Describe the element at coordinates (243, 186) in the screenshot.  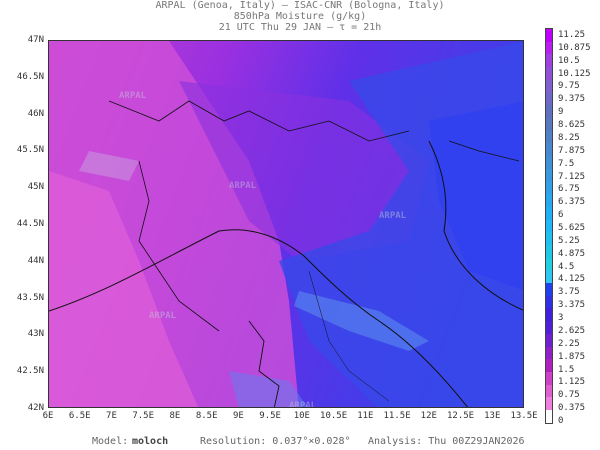
I see `watermark-2: ARPAL` at that location.